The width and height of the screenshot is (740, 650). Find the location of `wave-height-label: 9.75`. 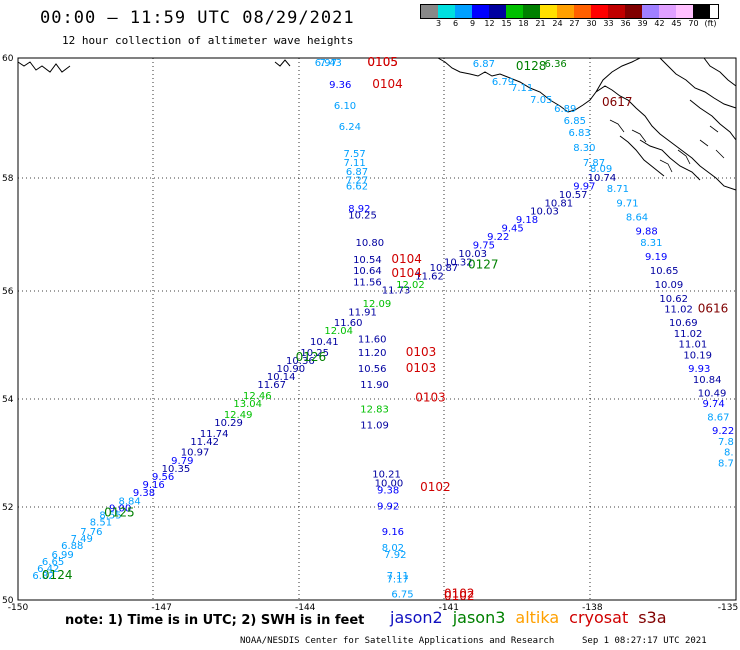

wave-height-label: 9.75 is located at coordinates (484, 246).